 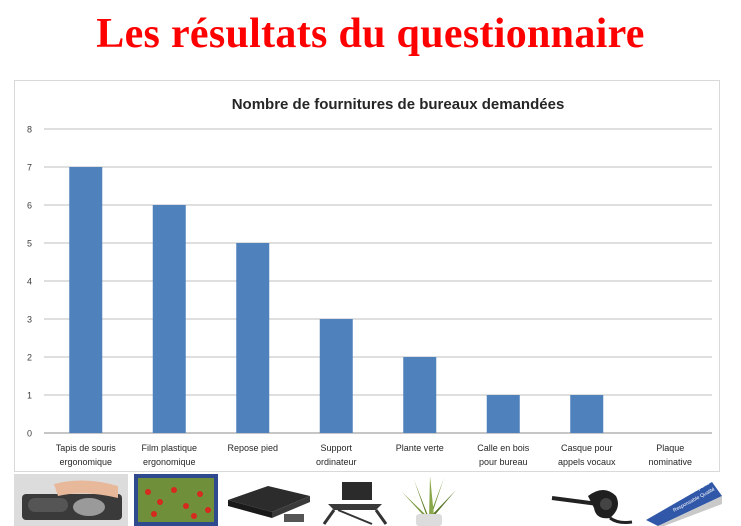 What do you see at coordinates (587, 462) in the screenshot?
I see `x-tick-label: appels vocaux` at bounding box center [587, 462].